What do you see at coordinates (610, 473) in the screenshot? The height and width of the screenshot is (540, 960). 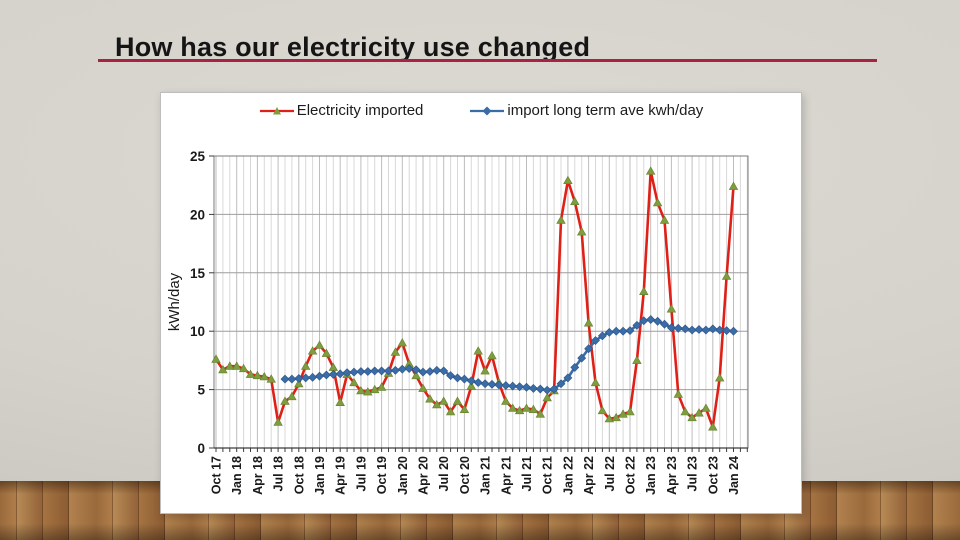 I see `svg-text: Jul 22` at bounding box center [610, 473].